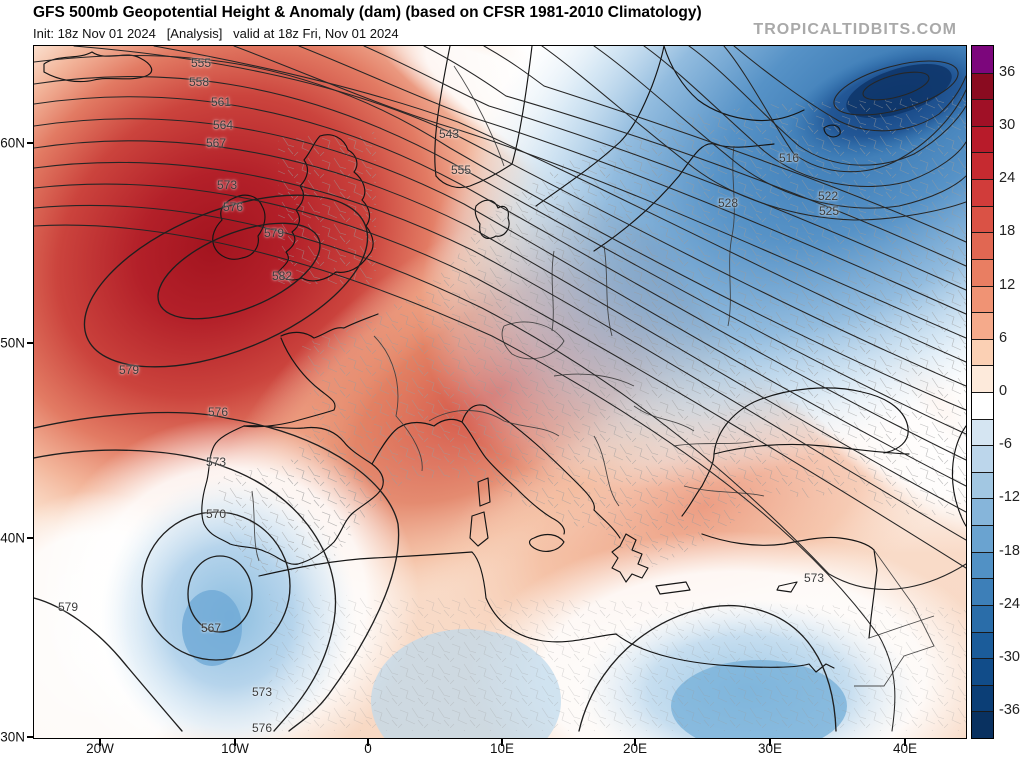 The image size is (1024, 757). What do you see at coordinates (770, 748) in the screenshot?
I see `lon-tick-label: 30E` at bounding box center [770, 748].